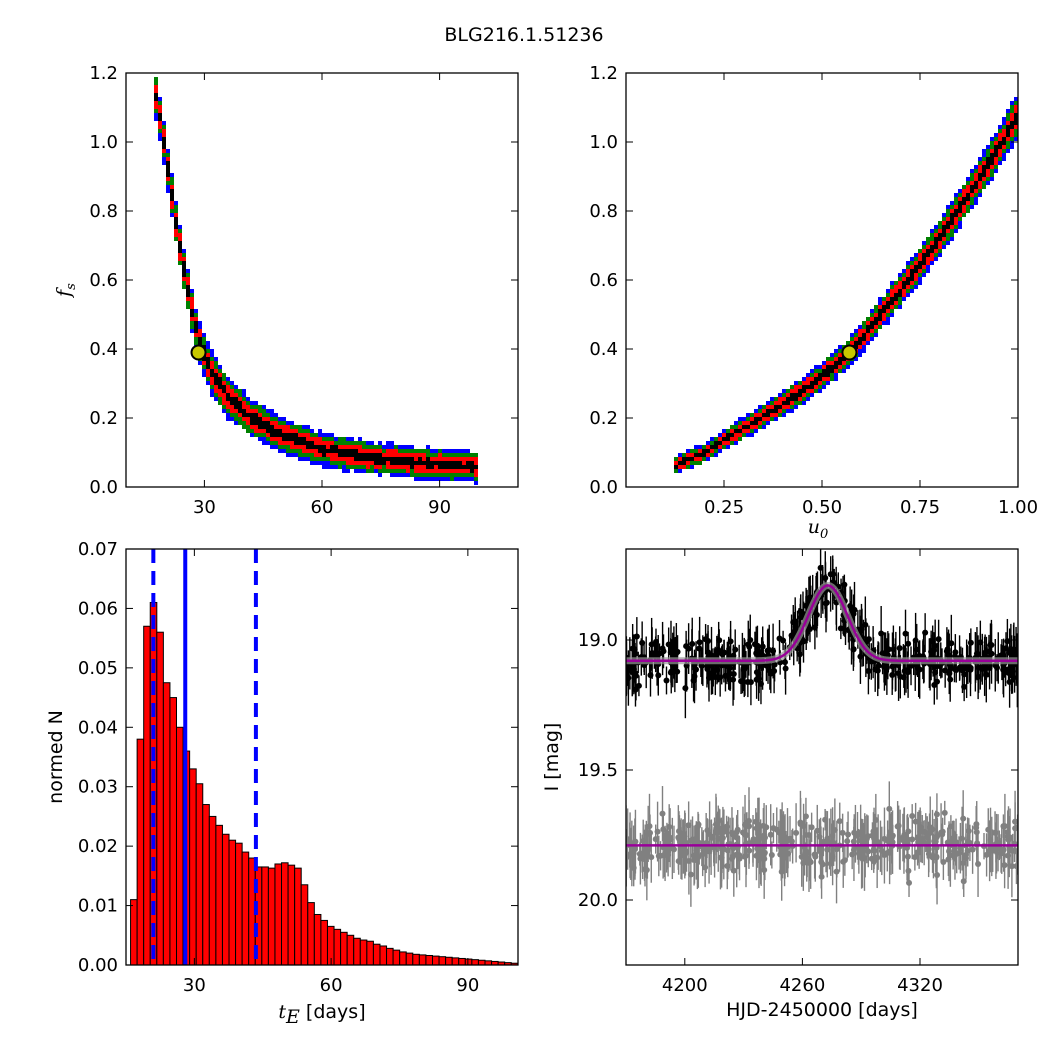 This screenshot has height=1050, width=1050. What do you see at coordinates (1018, 507) in the screenshot?
I see `x-tick-label: 1.00` at bounding box center [1018, 507].